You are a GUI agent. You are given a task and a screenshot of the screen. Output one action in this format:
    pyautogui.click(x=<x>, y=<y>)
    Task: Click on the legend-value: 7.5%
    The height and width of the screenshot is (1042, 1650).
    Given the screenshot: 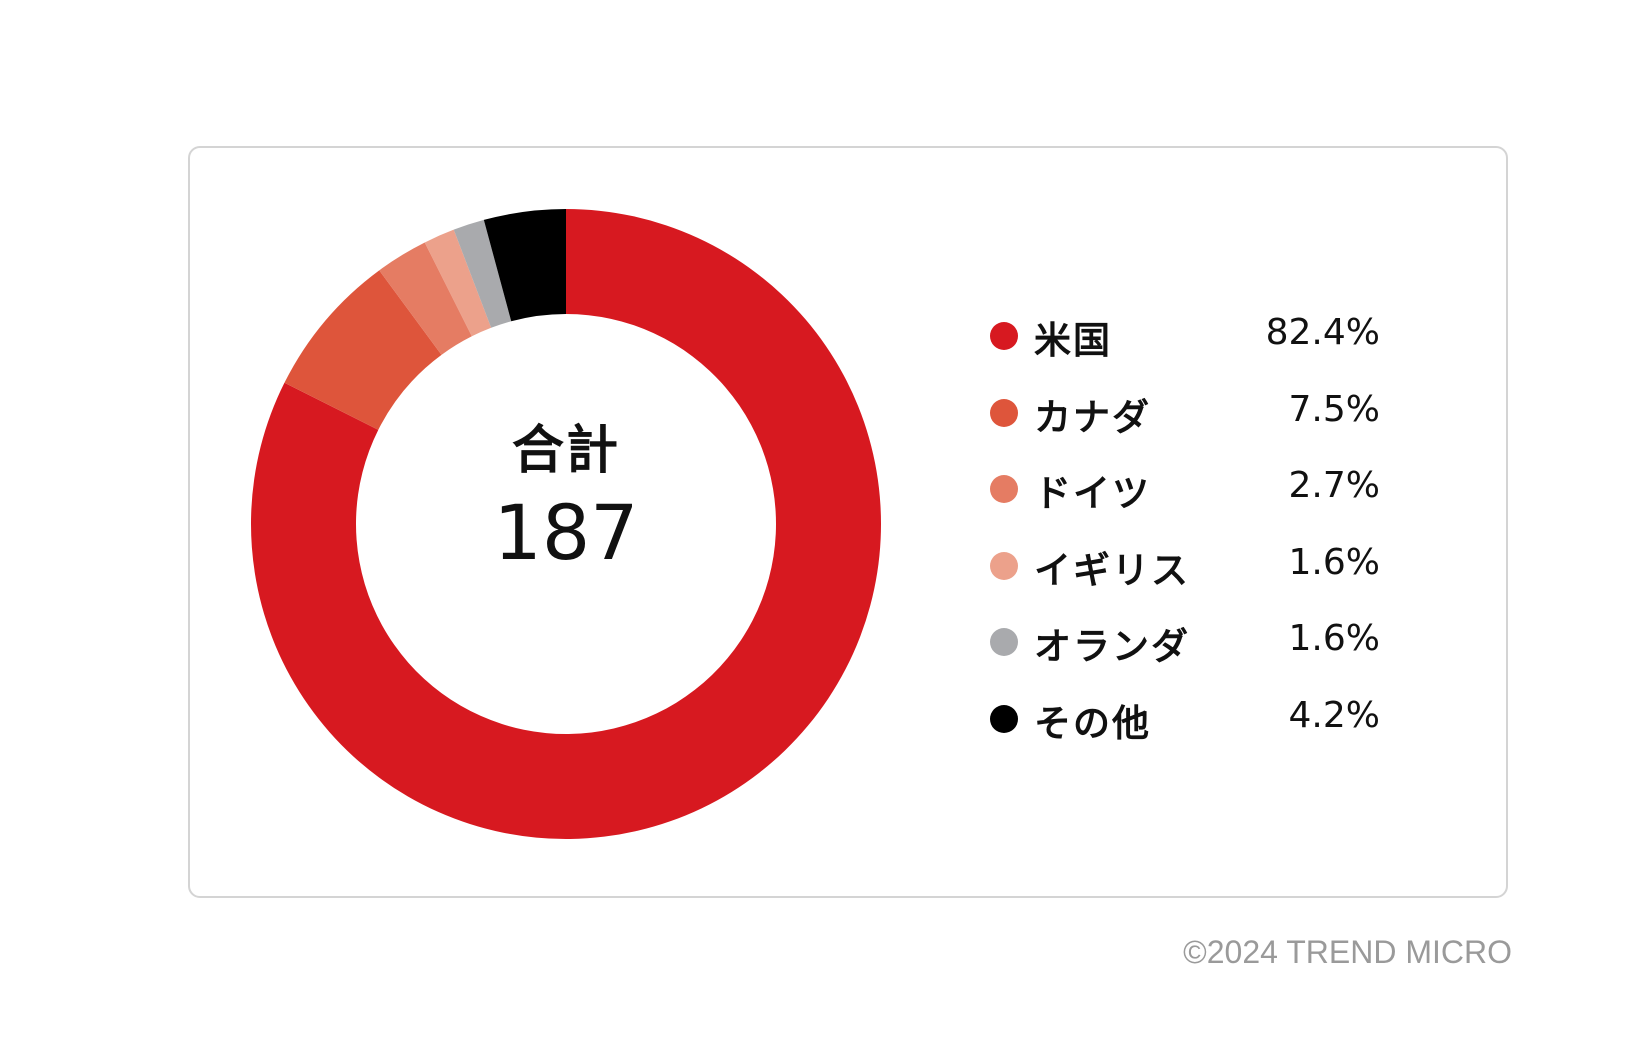 What is the action you would take?
    pyautogui.click(x=1334, y=409)
    